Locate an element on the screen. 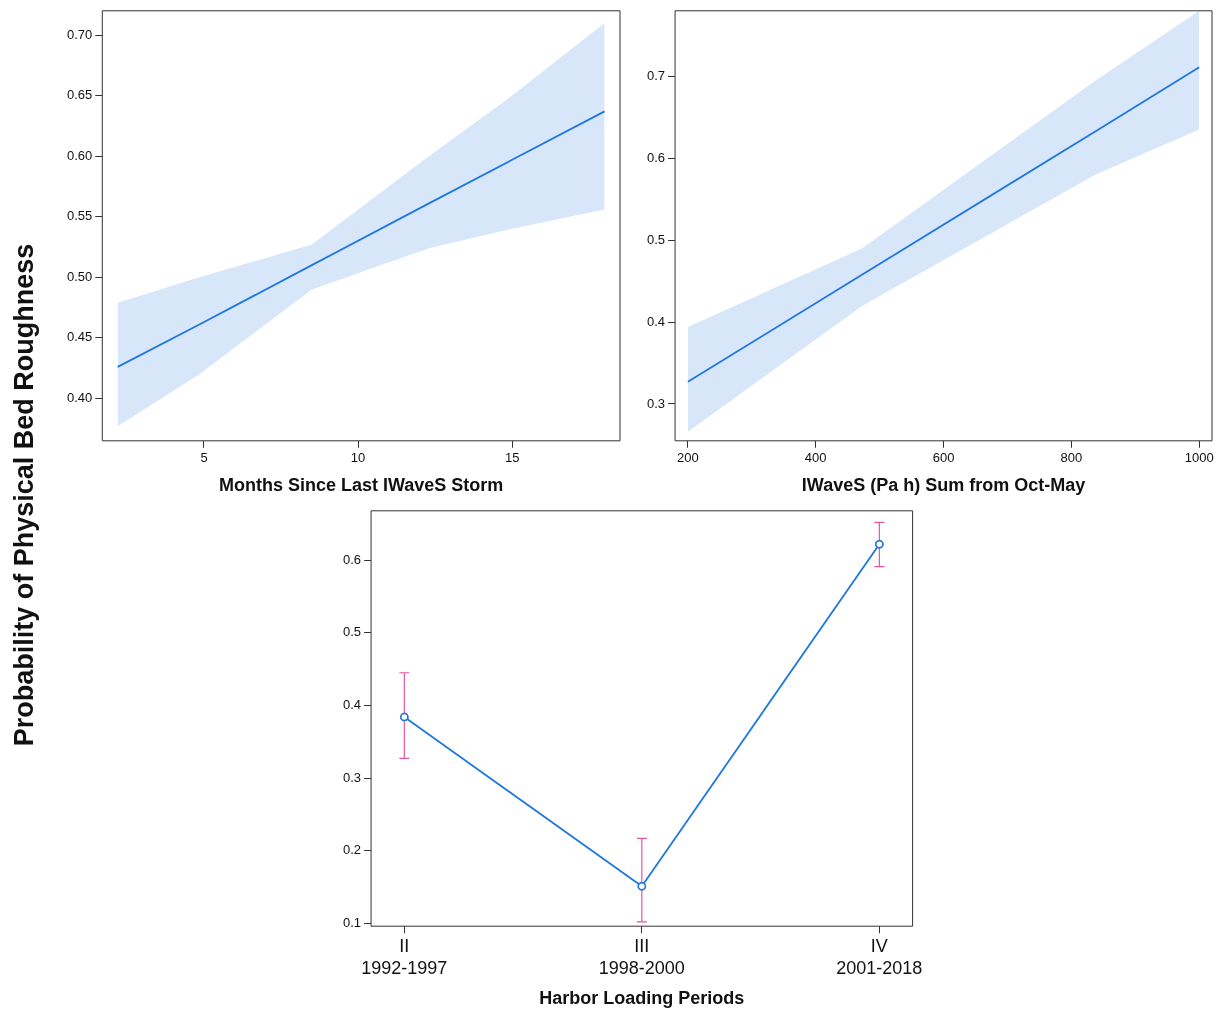 This screenshot has width=1222, height=1018. y-tick-label: 0.60 is located at coordinates (79, 155).